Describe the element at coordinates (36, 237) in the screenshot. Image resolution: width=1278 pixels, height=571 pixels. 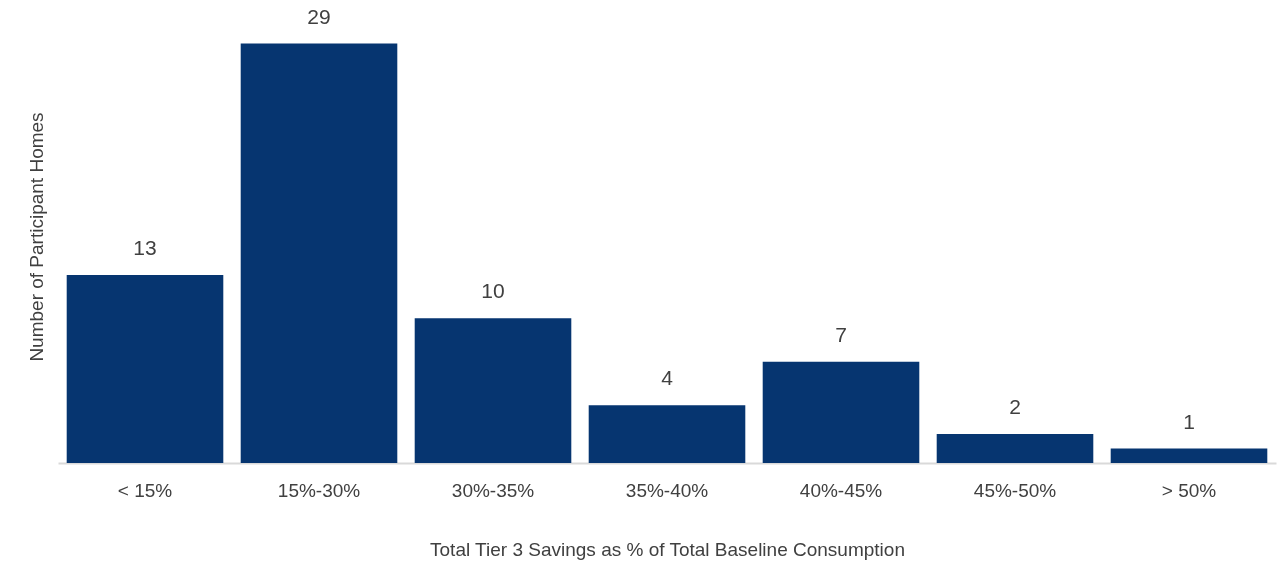
I see `y-axis-title: Number of Participant Homes` at that location.